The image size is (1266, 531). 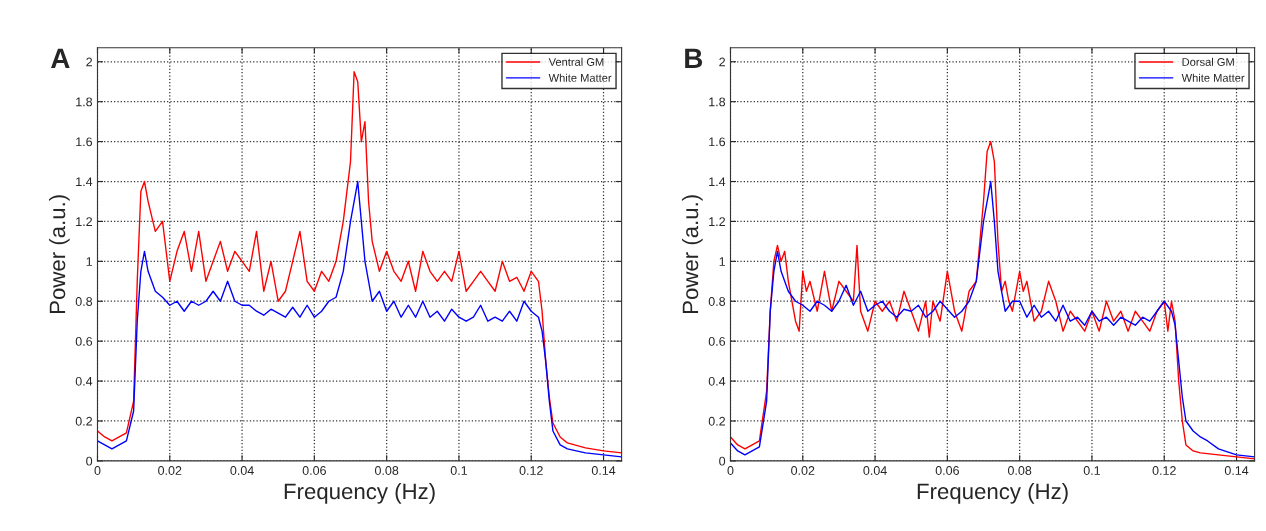 I want to click on text: A, so click(x=60, y=58).